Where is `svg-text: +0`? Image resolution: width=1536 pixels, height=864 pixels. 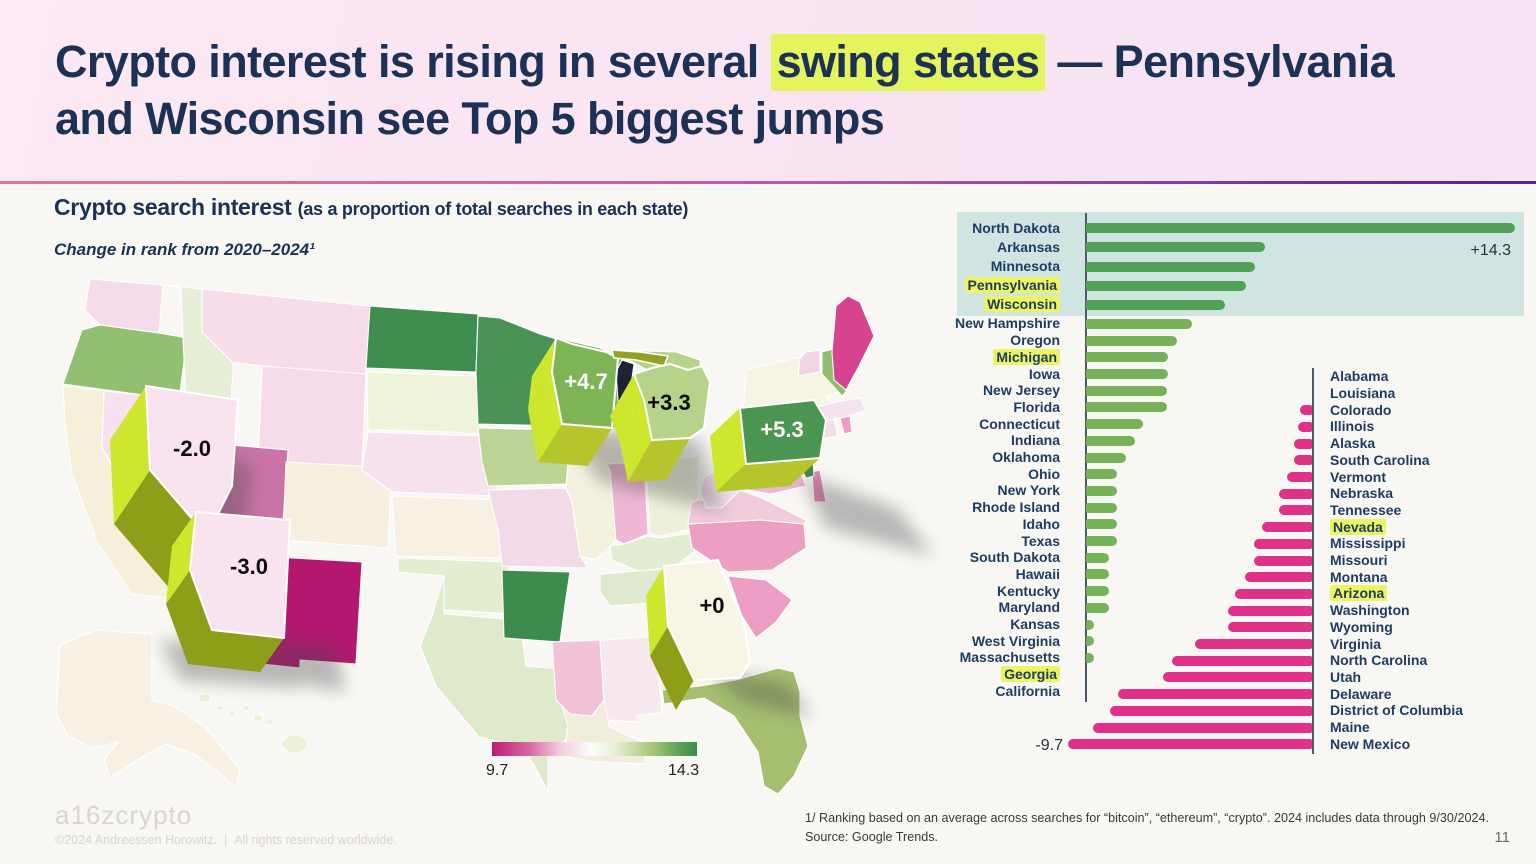
svg-text: +0 is located at coordinates (711, 605).